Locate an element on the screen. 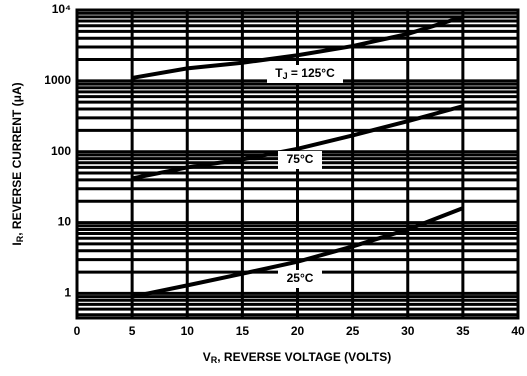 This screenshot has height=376, width=527. series-label-part: = 125°C is located at coordinates (311, 73).